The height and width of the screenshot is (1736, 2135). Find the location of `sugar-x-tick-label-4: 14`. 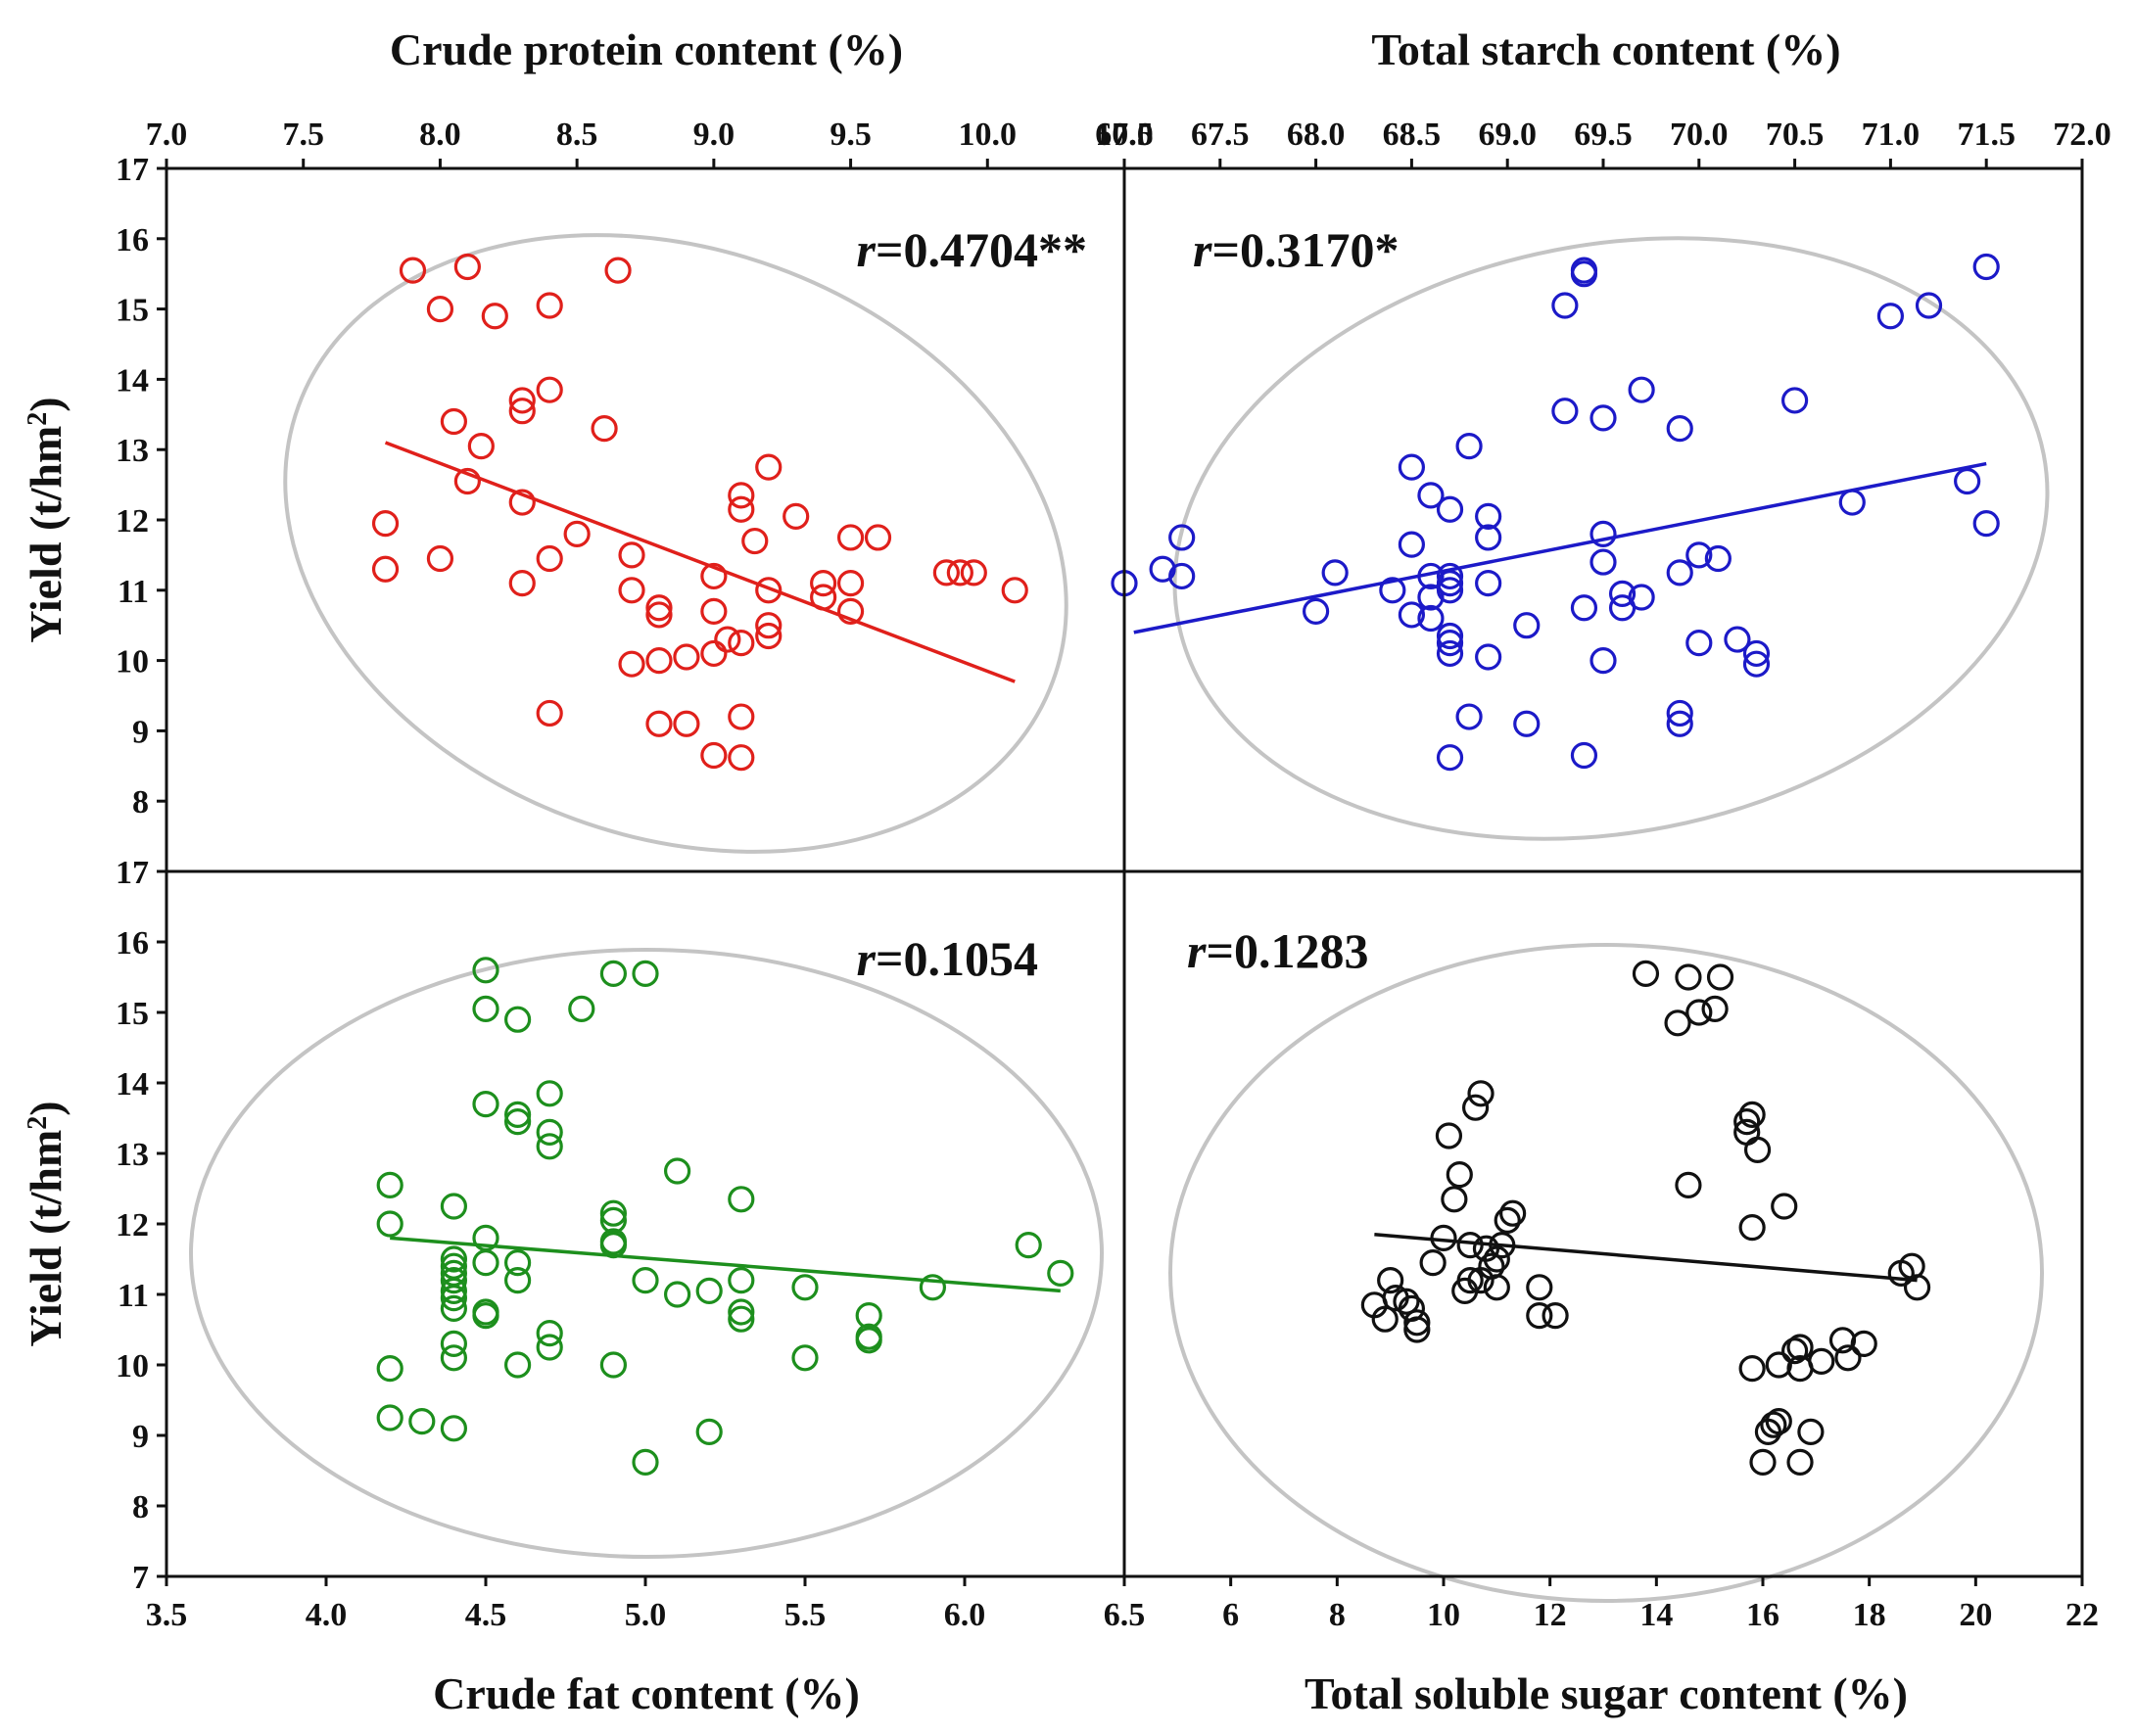

sugar-x-tick-label-4: 14 is located at coordinates (1656, 1615).